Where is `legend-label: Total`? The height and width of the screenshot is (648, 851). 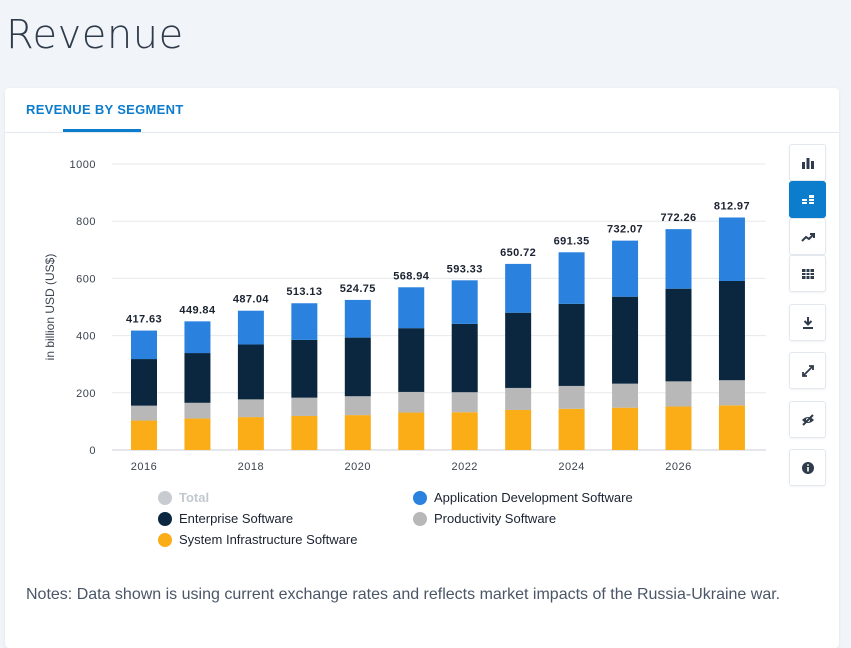 legend-label: Total is located at coordinates (194, 497).